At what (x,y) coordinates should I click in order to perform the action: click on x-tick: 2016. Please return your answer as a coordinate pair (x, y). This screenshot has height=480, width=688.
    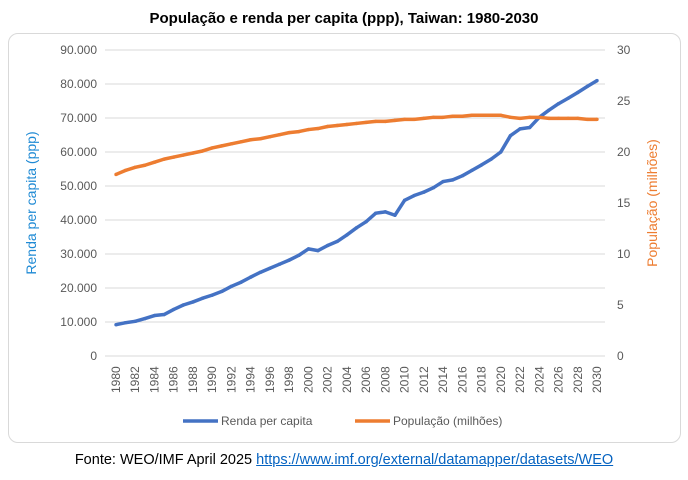
    Looking at the image, I should click on (462, 379).